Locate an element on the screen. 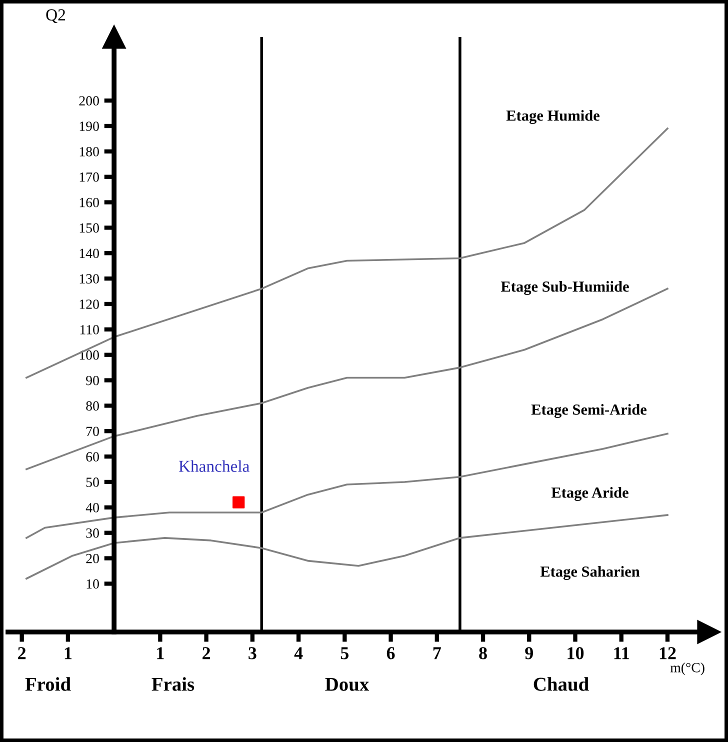 Image resolution: width=728 pixels, height=742 pixels. text: Doux is located at coordinates (347, 684).